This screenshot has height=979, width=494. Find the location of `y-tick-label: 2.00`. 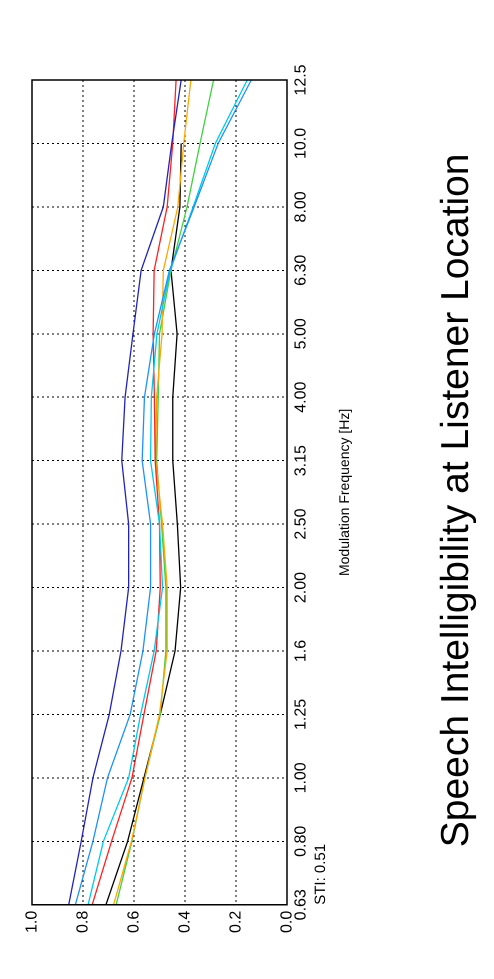

y-tick-label: 2.00 is located at coordinates (301, 588).